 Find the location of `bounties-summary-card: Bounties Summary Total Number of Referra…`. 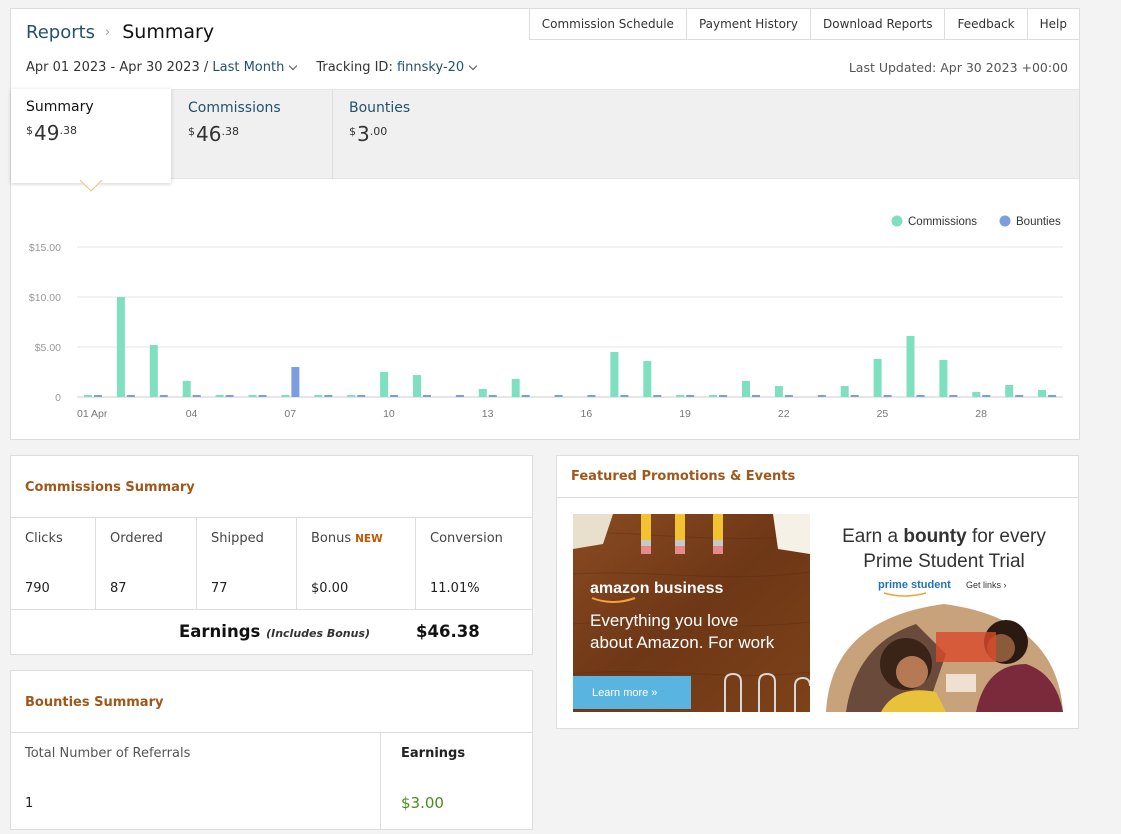

bounties-summary-card: Bounties Summary Total Number of Referra… is located at coordinates (271, 750).